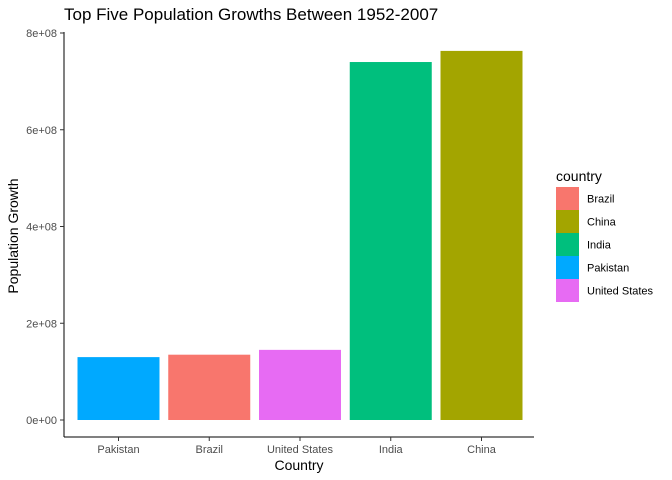  Describe the element at coordinates (481, 235) in the screenshot. I see `bar-china` at that location.